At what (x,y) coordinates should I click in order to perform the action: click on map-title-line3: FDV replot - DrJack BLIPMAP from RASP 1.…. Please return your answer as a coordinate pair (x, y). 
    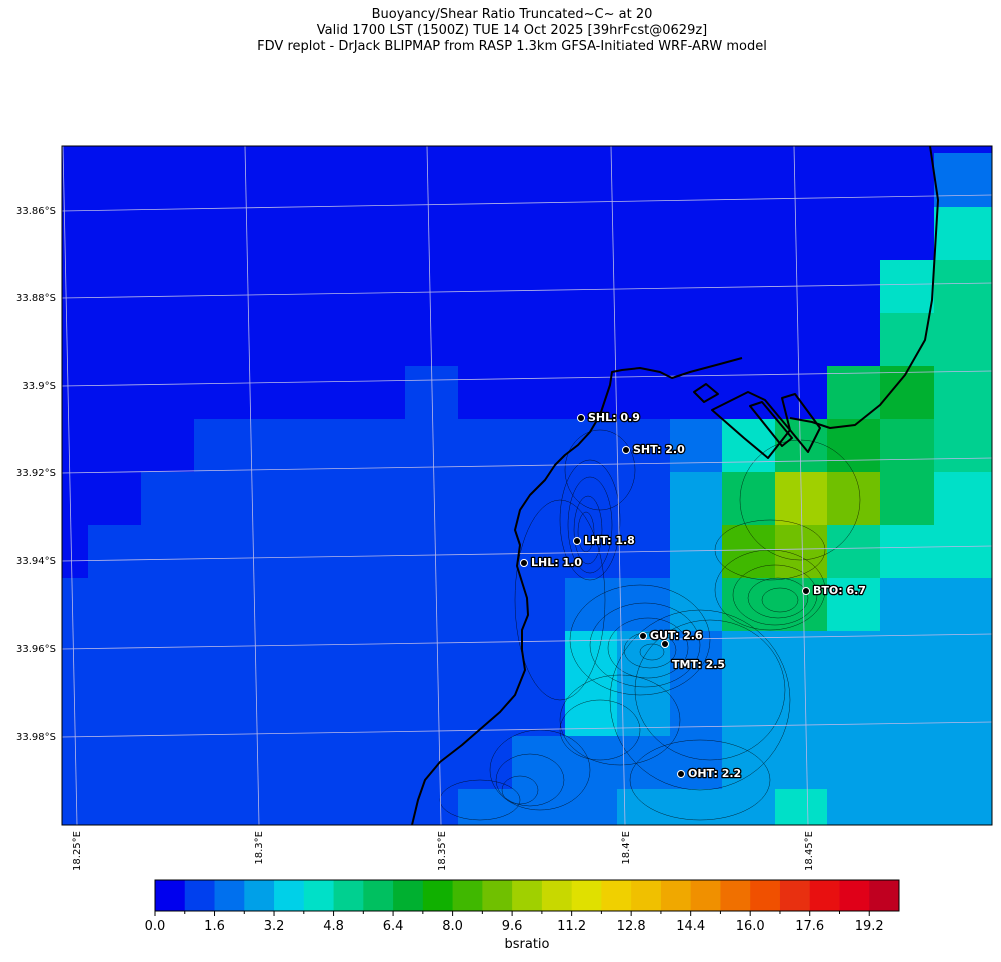
    Looking at the image, I should click on (512, 46).